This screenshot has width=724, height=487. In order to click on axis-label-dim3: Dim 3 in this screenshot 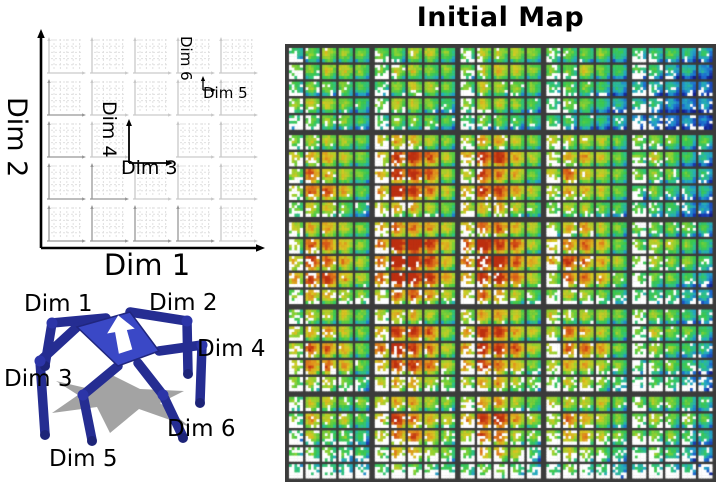, I will do `click(149, 168)`.